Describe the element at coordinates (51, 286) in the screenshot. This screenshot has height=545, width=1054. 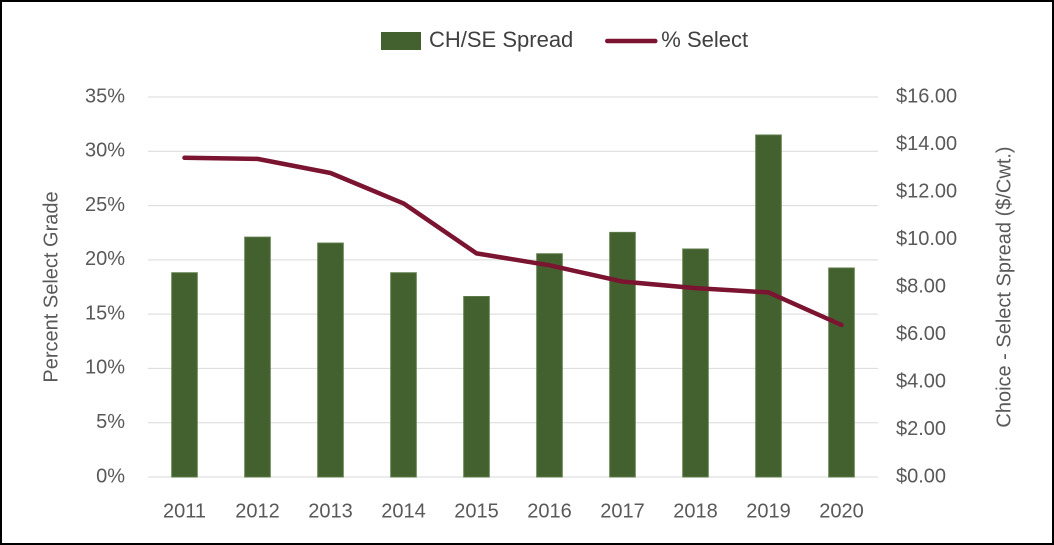
I see `y-axis-title: Percent Select Grade` at that location.